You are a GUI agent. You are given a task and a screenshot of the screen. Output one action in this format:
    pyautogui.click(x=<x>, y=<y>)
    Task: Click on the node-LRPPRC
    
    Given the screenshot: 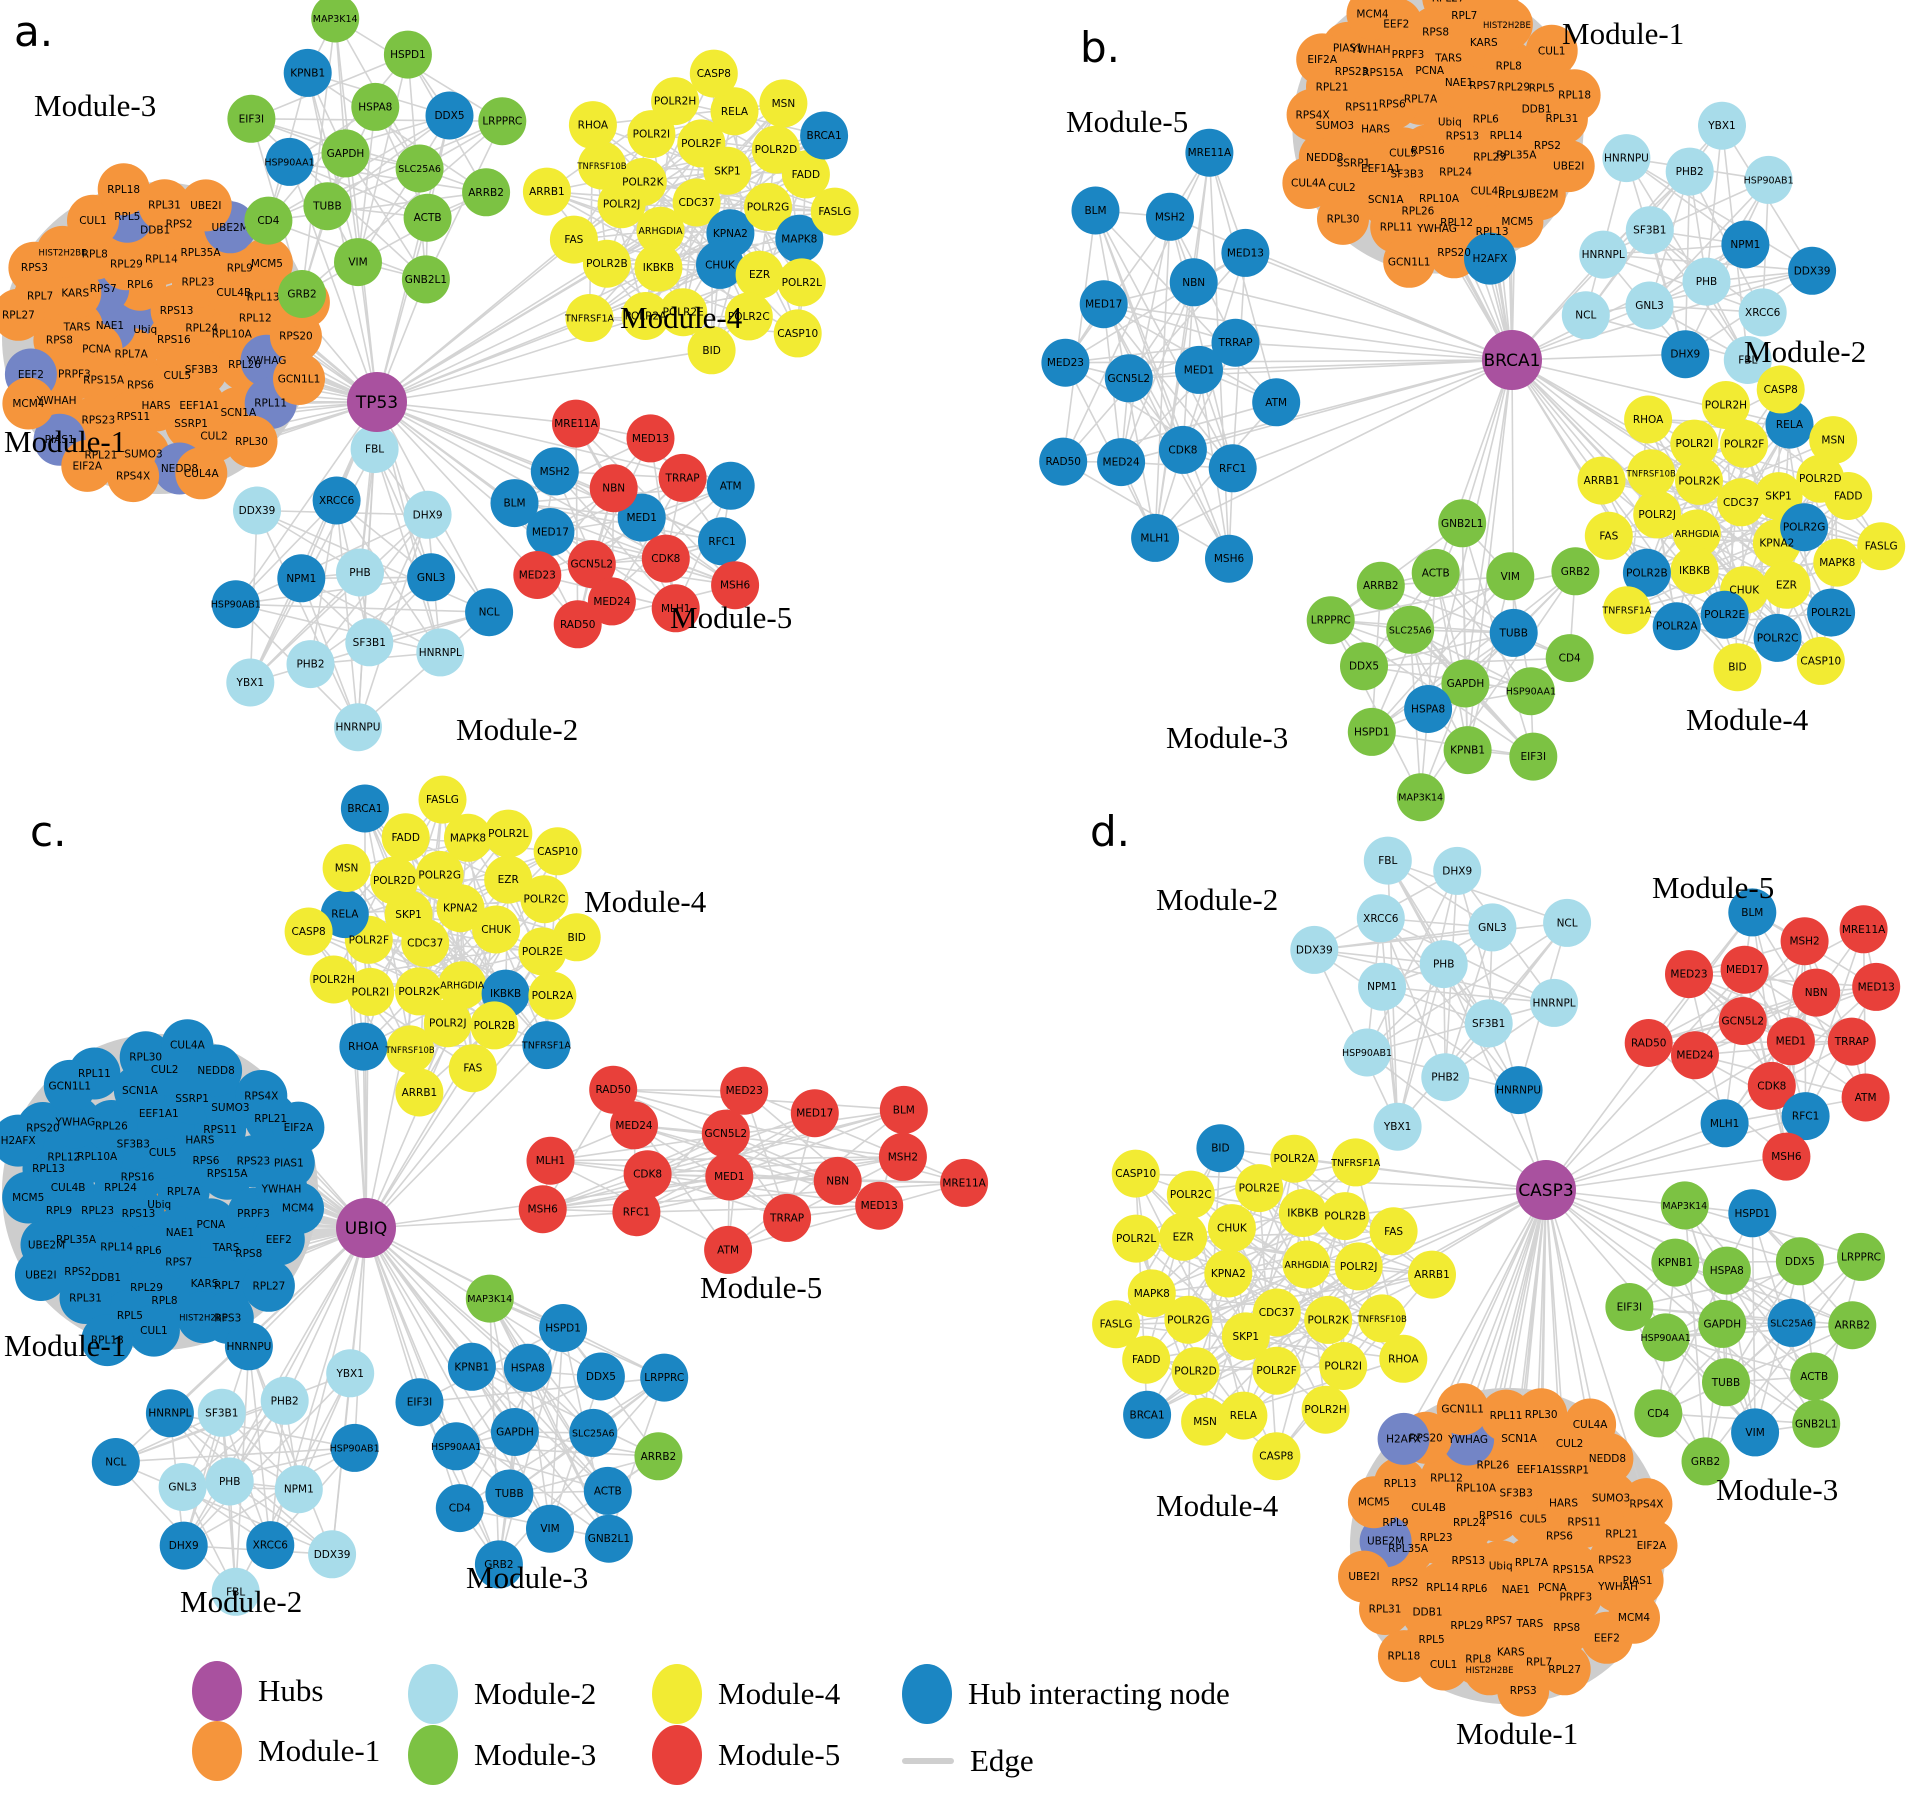 What is the action you would take?
    pyautogui.click(x=1861, y=1256)
    